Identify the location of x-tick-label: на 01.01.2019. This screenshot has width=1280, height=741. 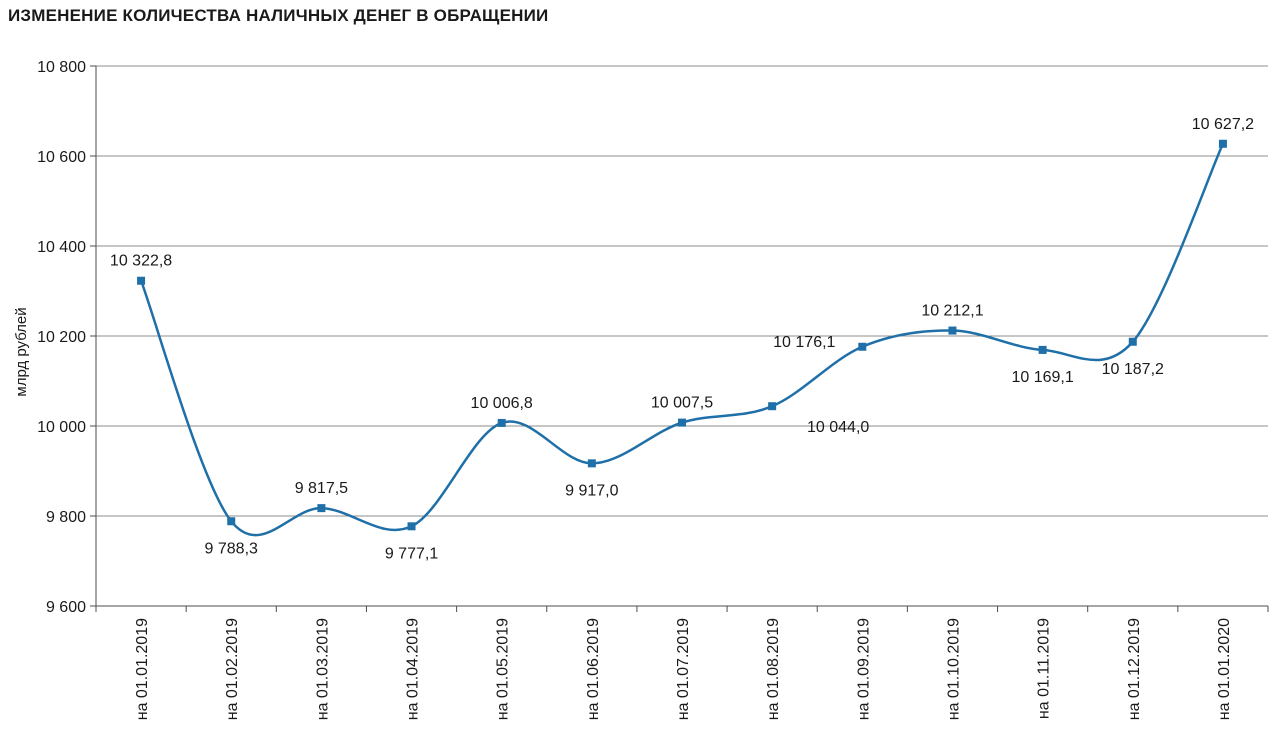
(142, 669).